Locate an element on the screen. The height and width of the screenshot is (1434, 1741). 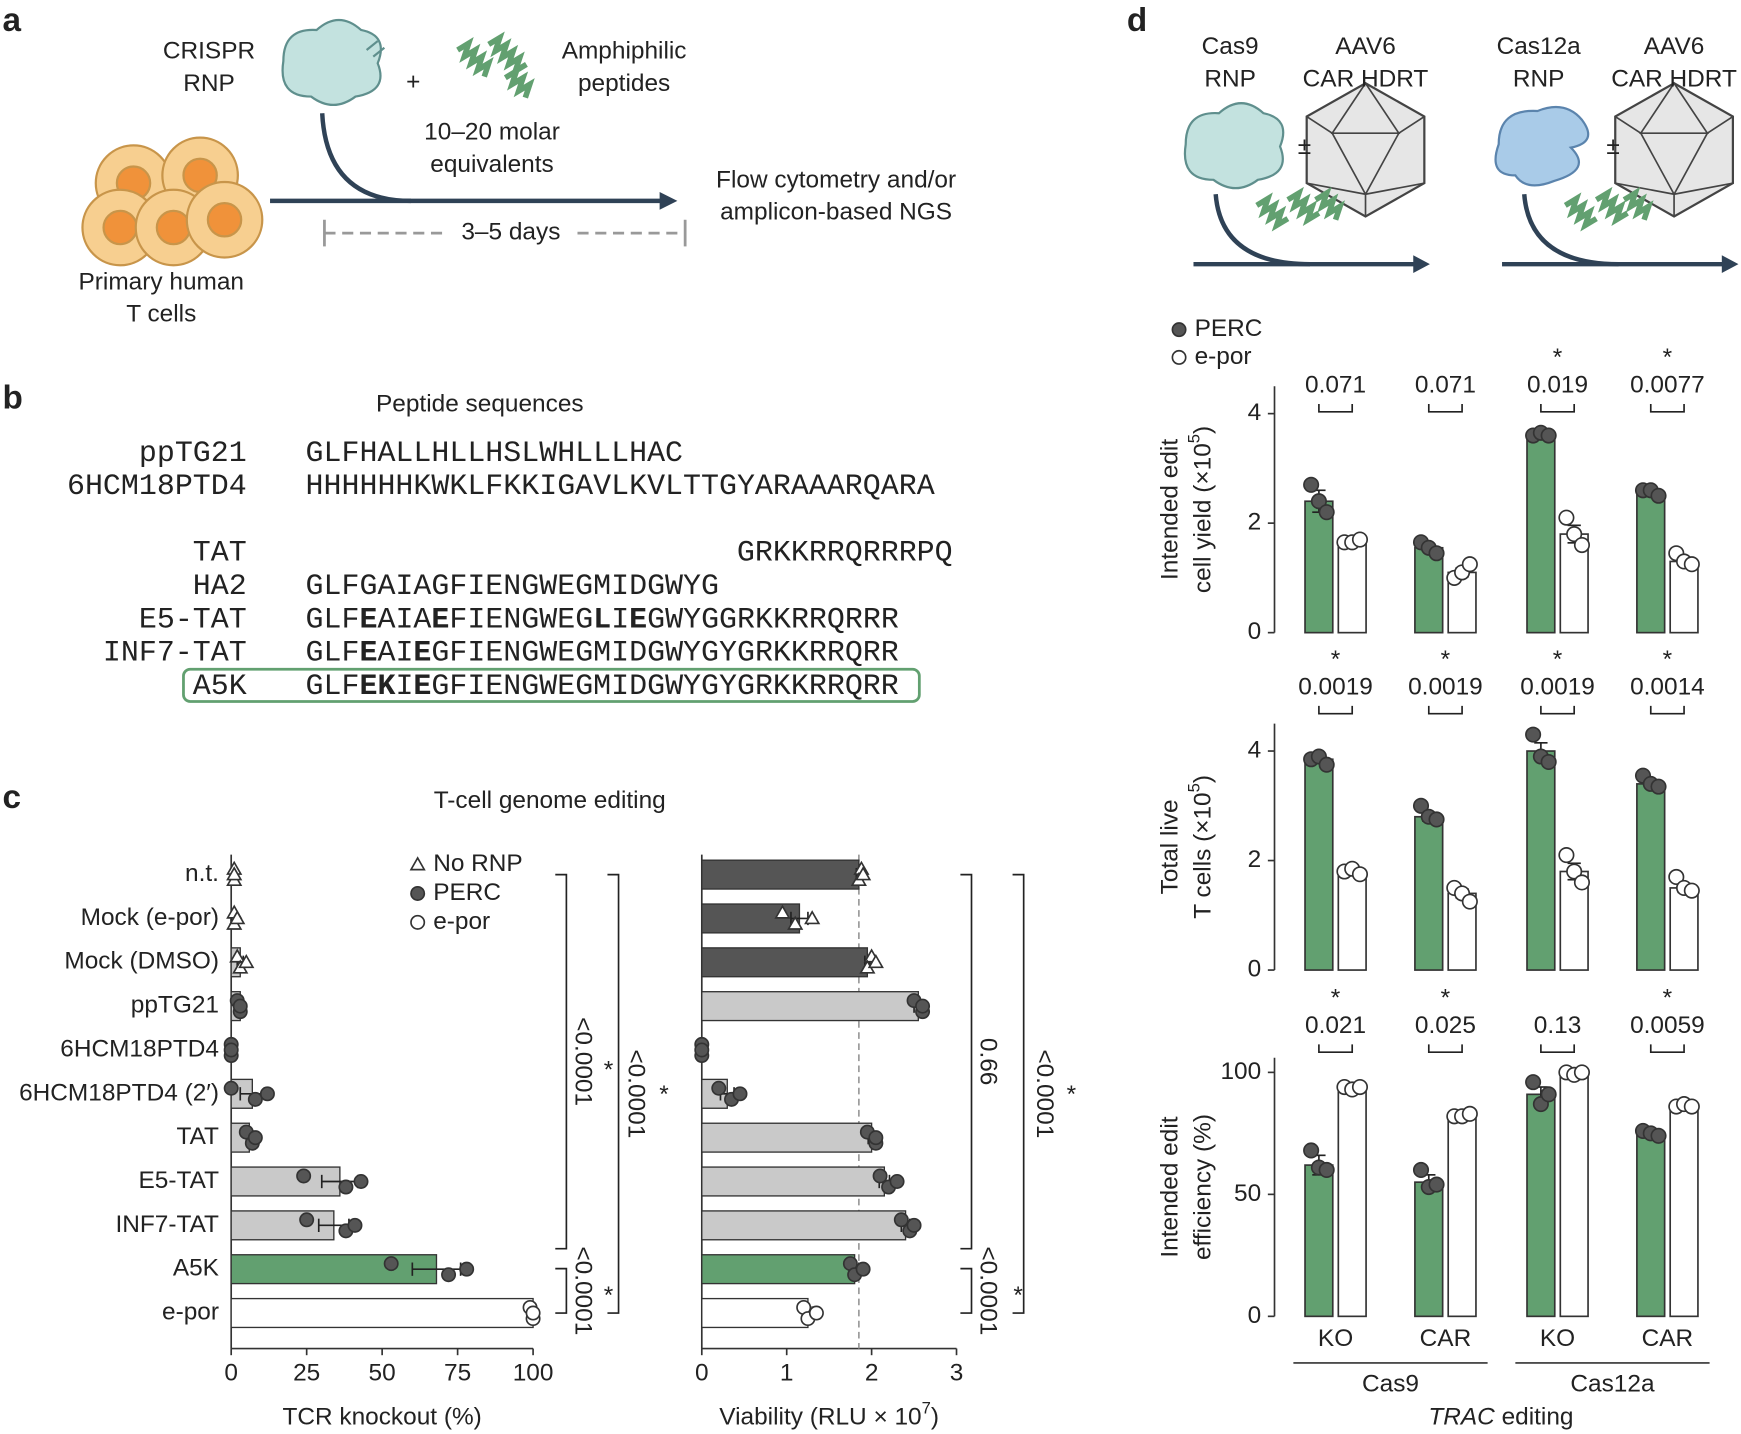
sequence-segment: HHHHHHKWKLFKKIGAVLKVLTTGYARAAARQARA is located at coordinates (620, 486).